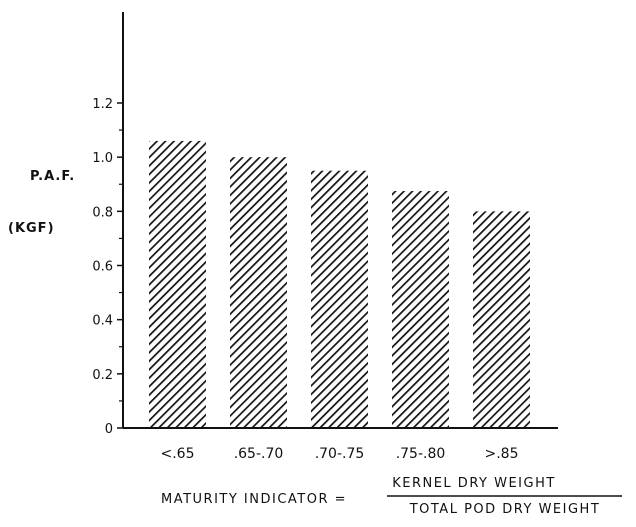  I want to click on y-ticks: 0 0.2 0.4 0.6 0.8 1.0 1.2, so click(107, 267).